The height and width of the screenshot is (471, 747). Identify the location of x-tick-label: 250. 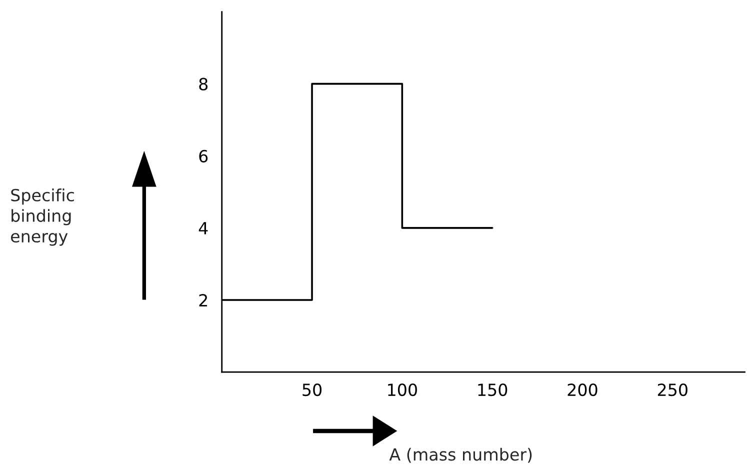
(673, 389).